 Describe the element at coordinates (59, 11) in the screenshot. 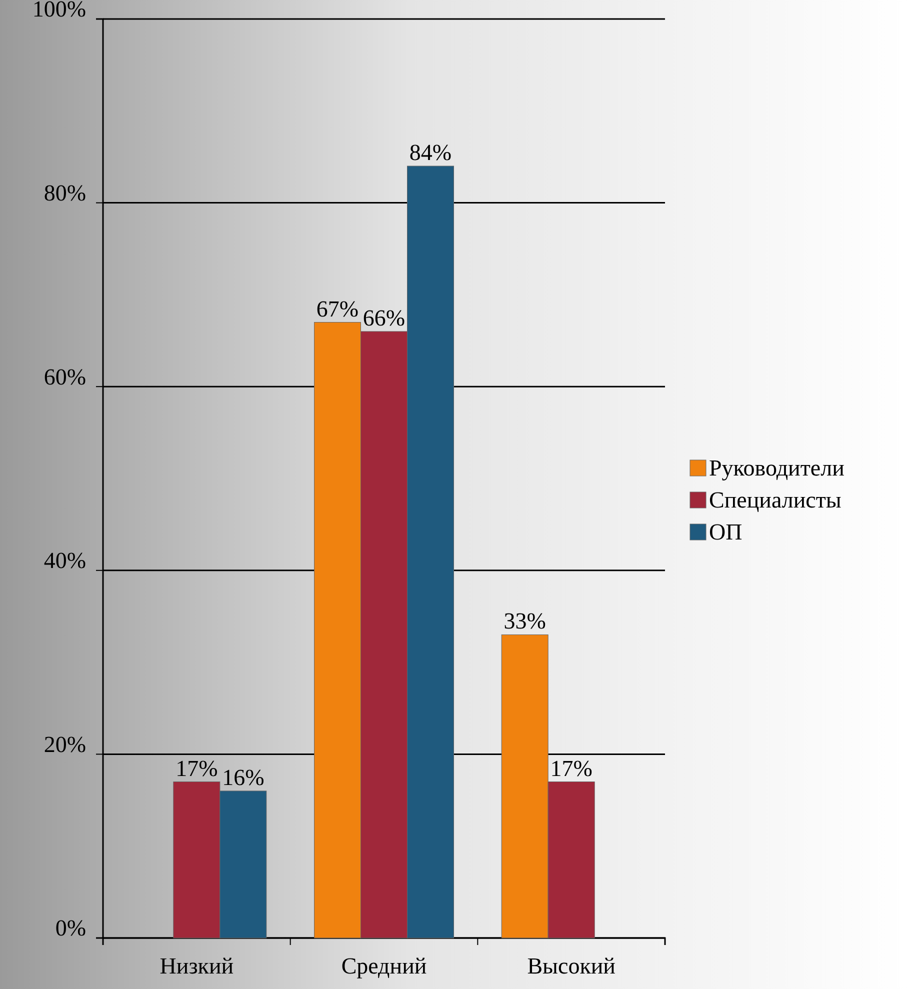

I see `y-tick-label: 100%` at that location.